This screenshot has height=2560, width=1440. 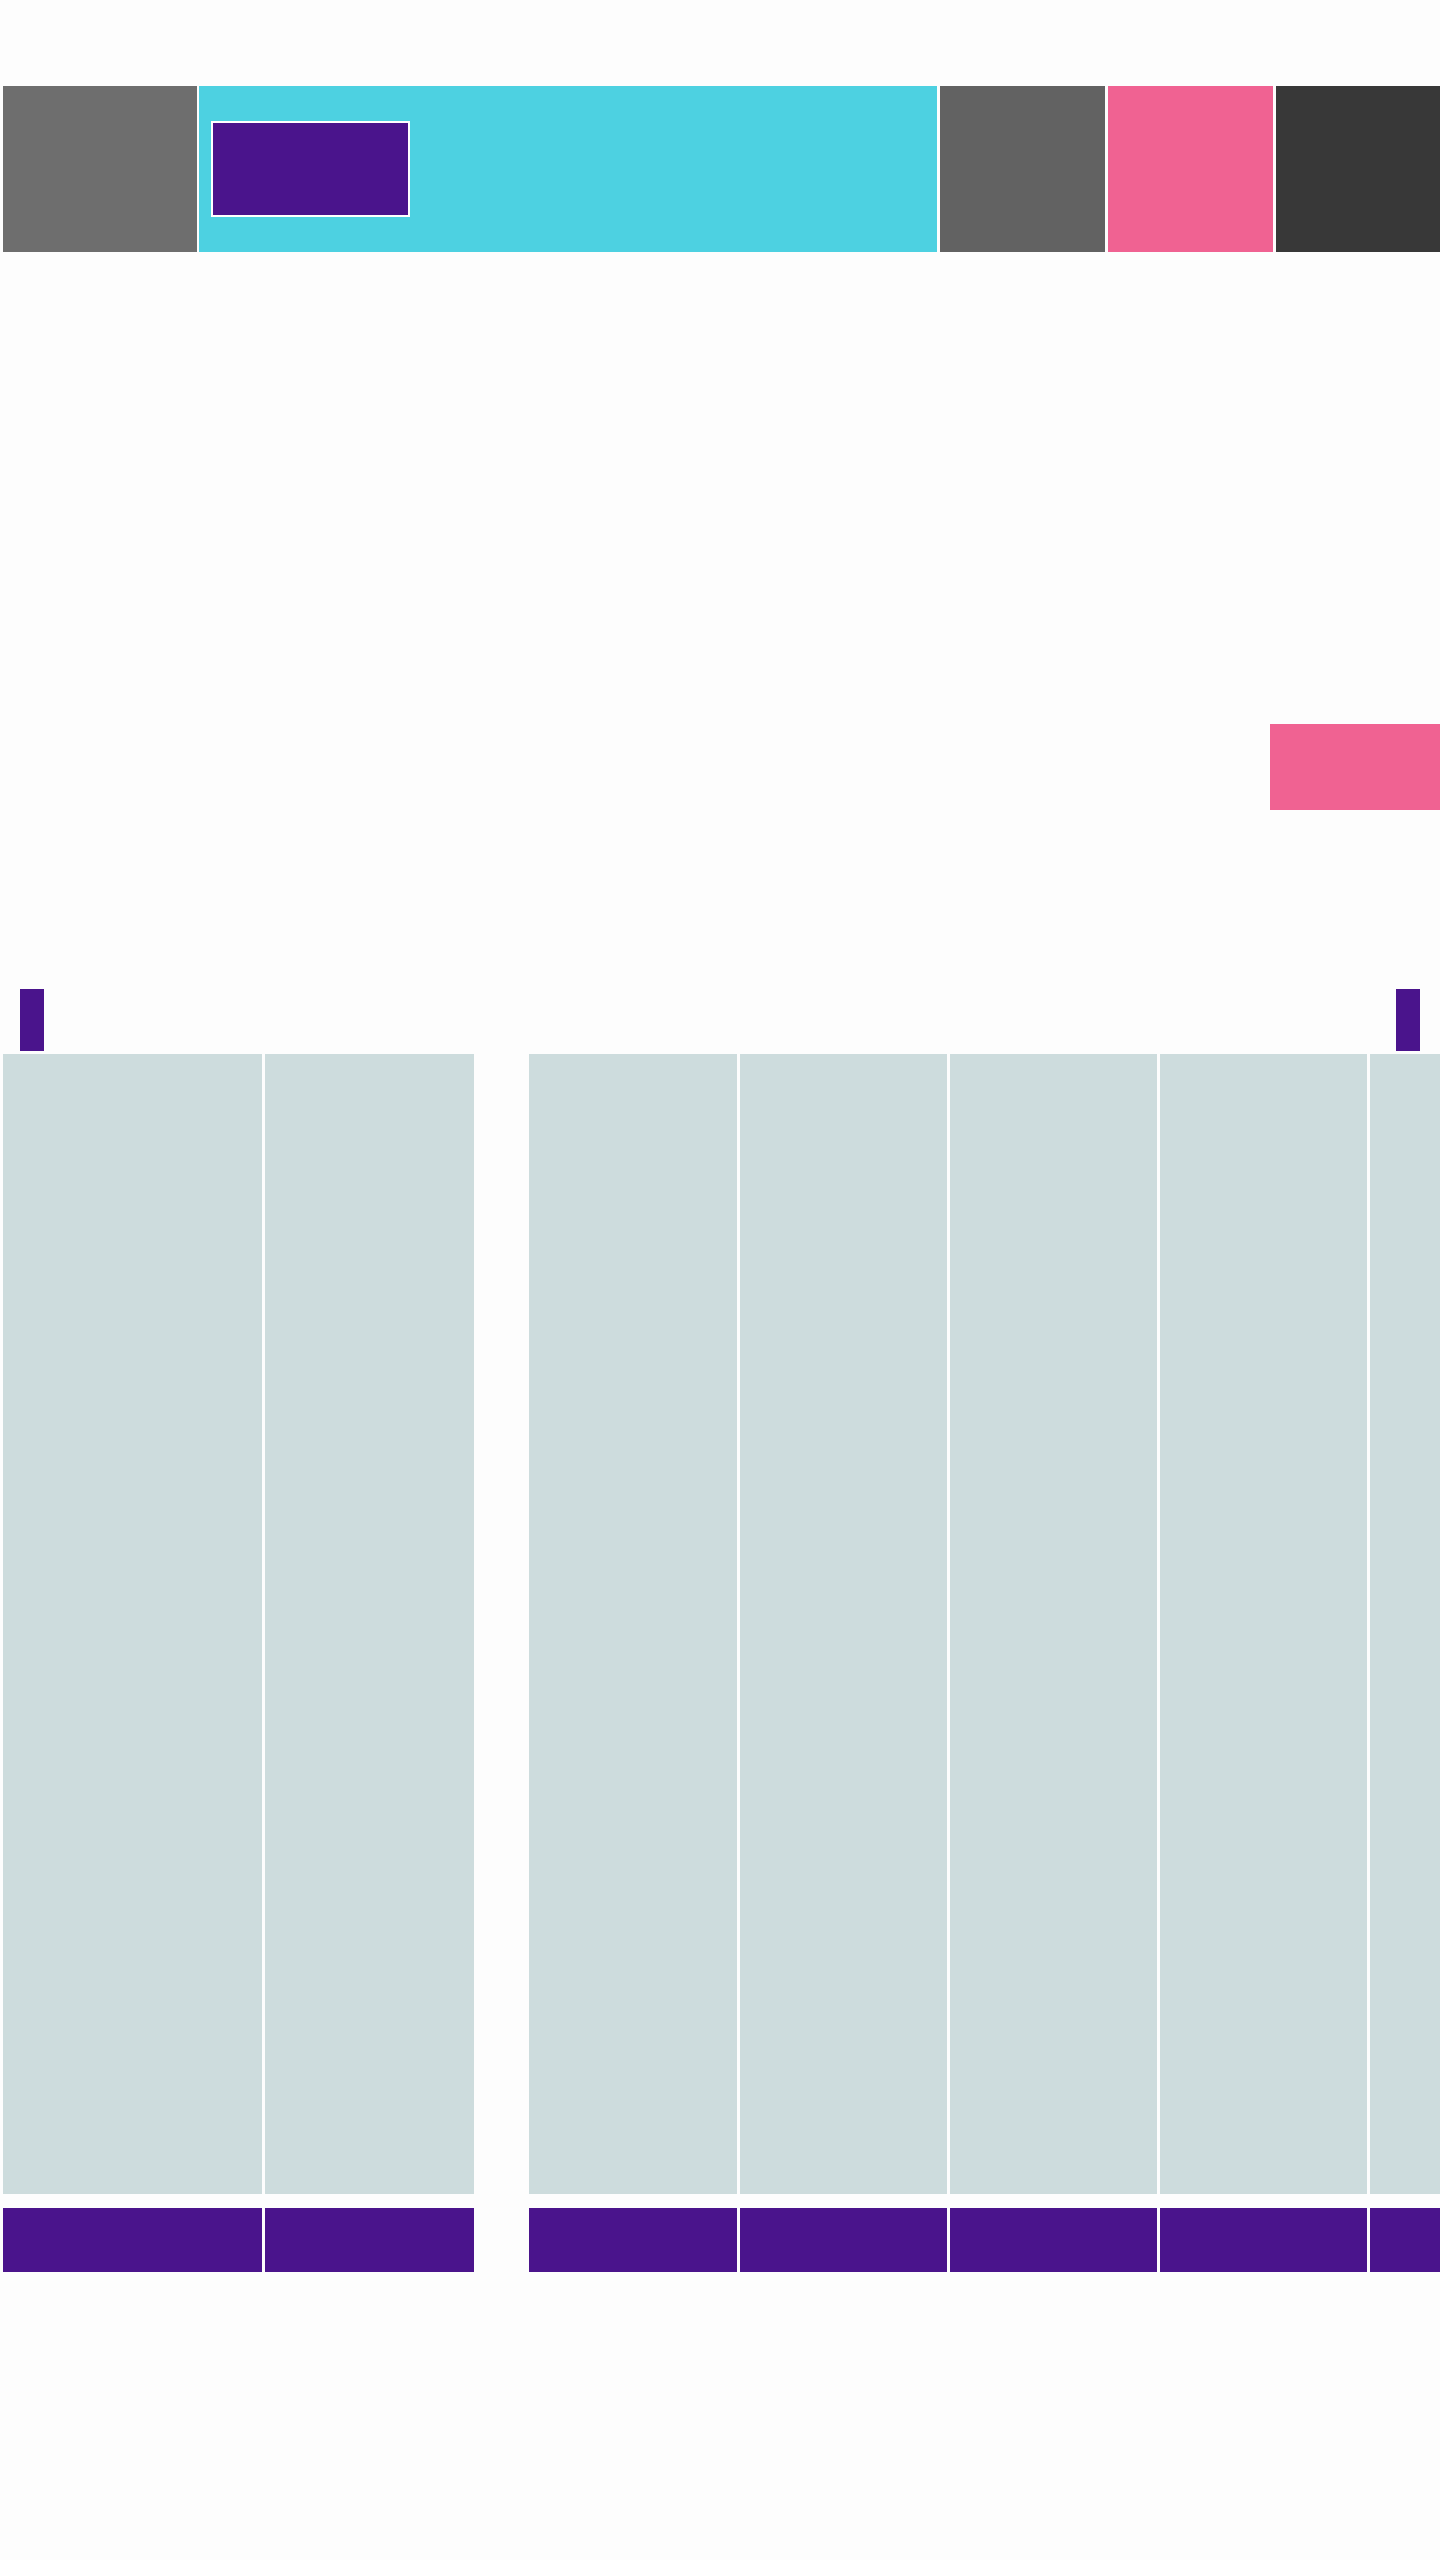 I want to click on pink-action-button, so click(x=1355, y=767).